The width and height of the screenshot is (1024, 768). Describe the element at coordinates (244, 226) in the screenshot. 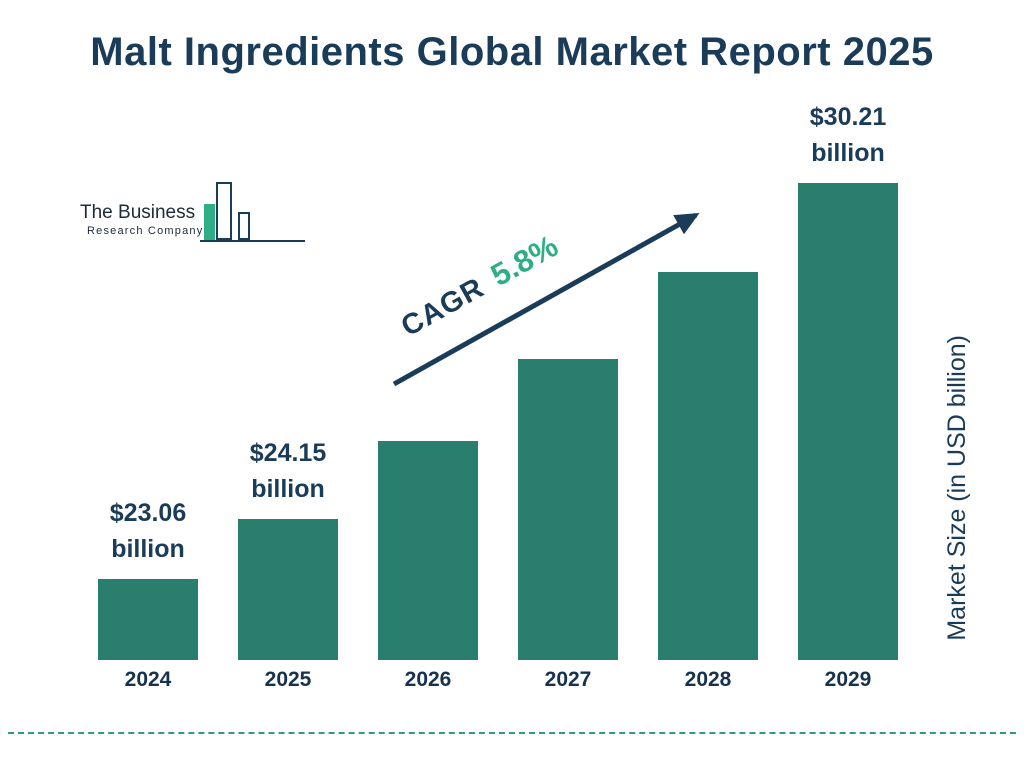

I see `logo-bar-outline-small` at that location.